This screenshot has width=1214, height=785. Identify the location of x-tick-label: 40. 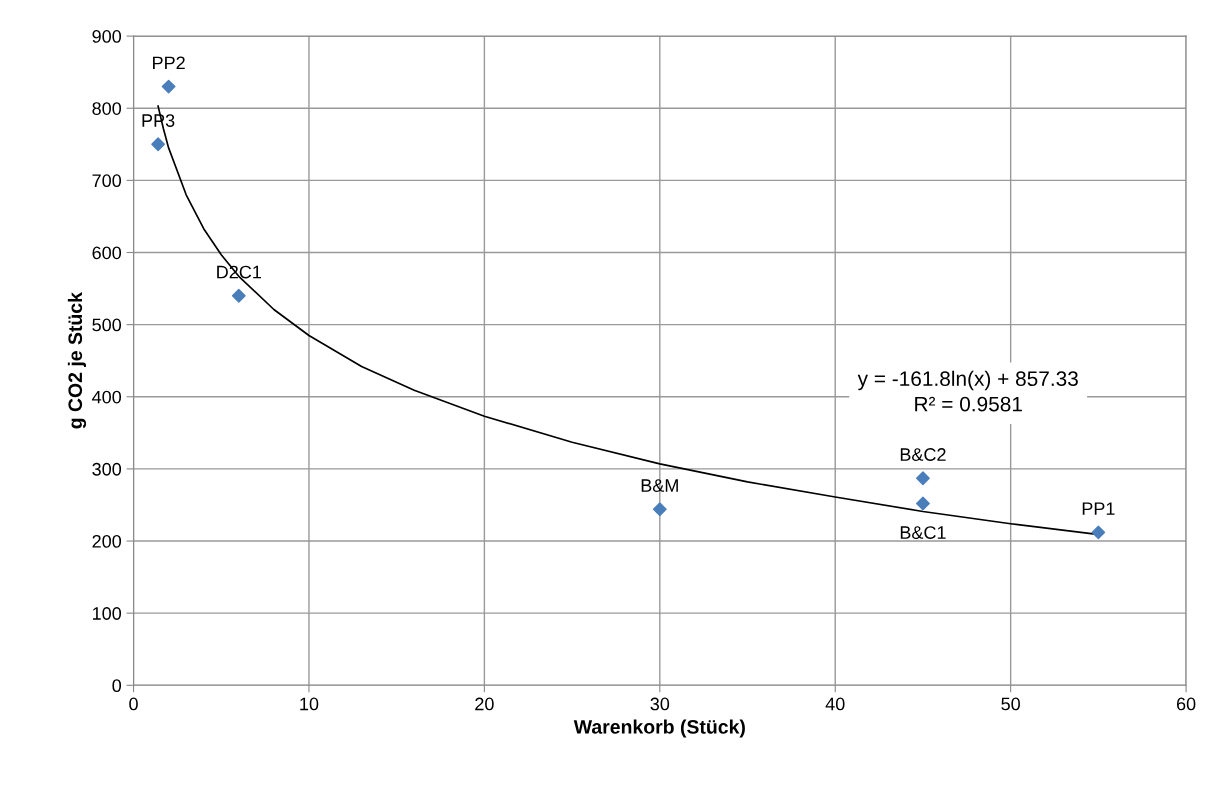
(835, 704).